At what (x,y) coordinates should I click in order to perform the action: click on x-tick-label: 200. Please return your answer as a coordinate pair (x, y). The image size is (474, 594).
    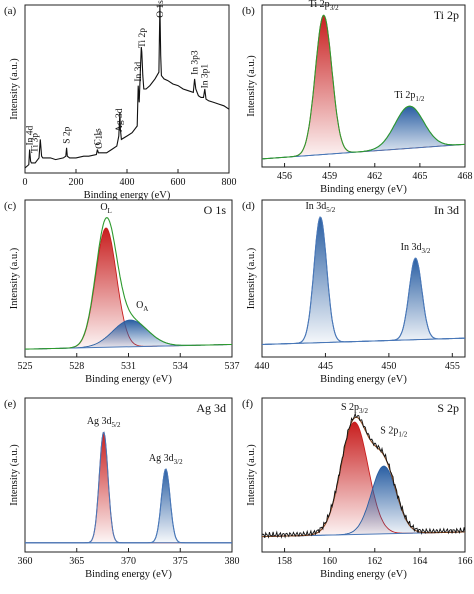
    Looking at the image, I should click on (76, 182).